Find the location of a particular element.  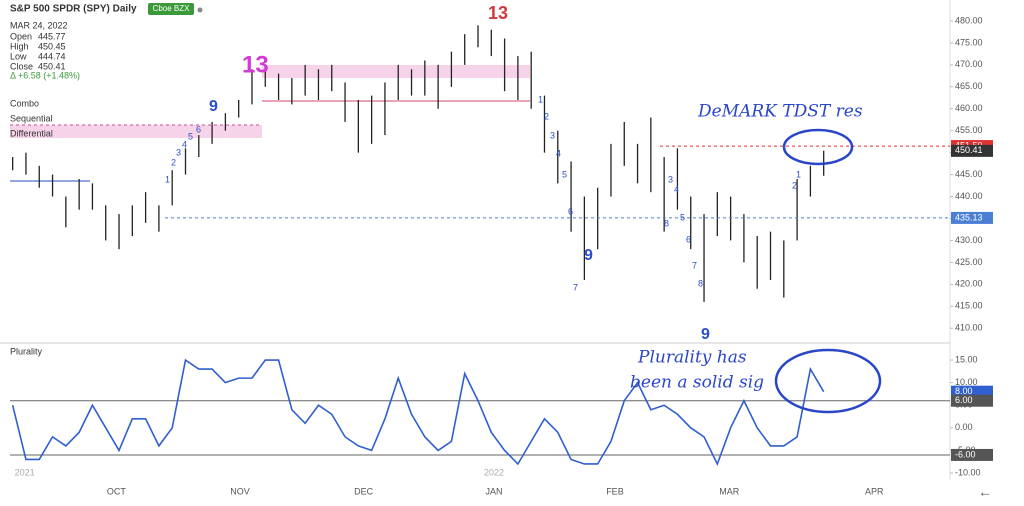

back-button: ← is located at coordinates (985, 492).